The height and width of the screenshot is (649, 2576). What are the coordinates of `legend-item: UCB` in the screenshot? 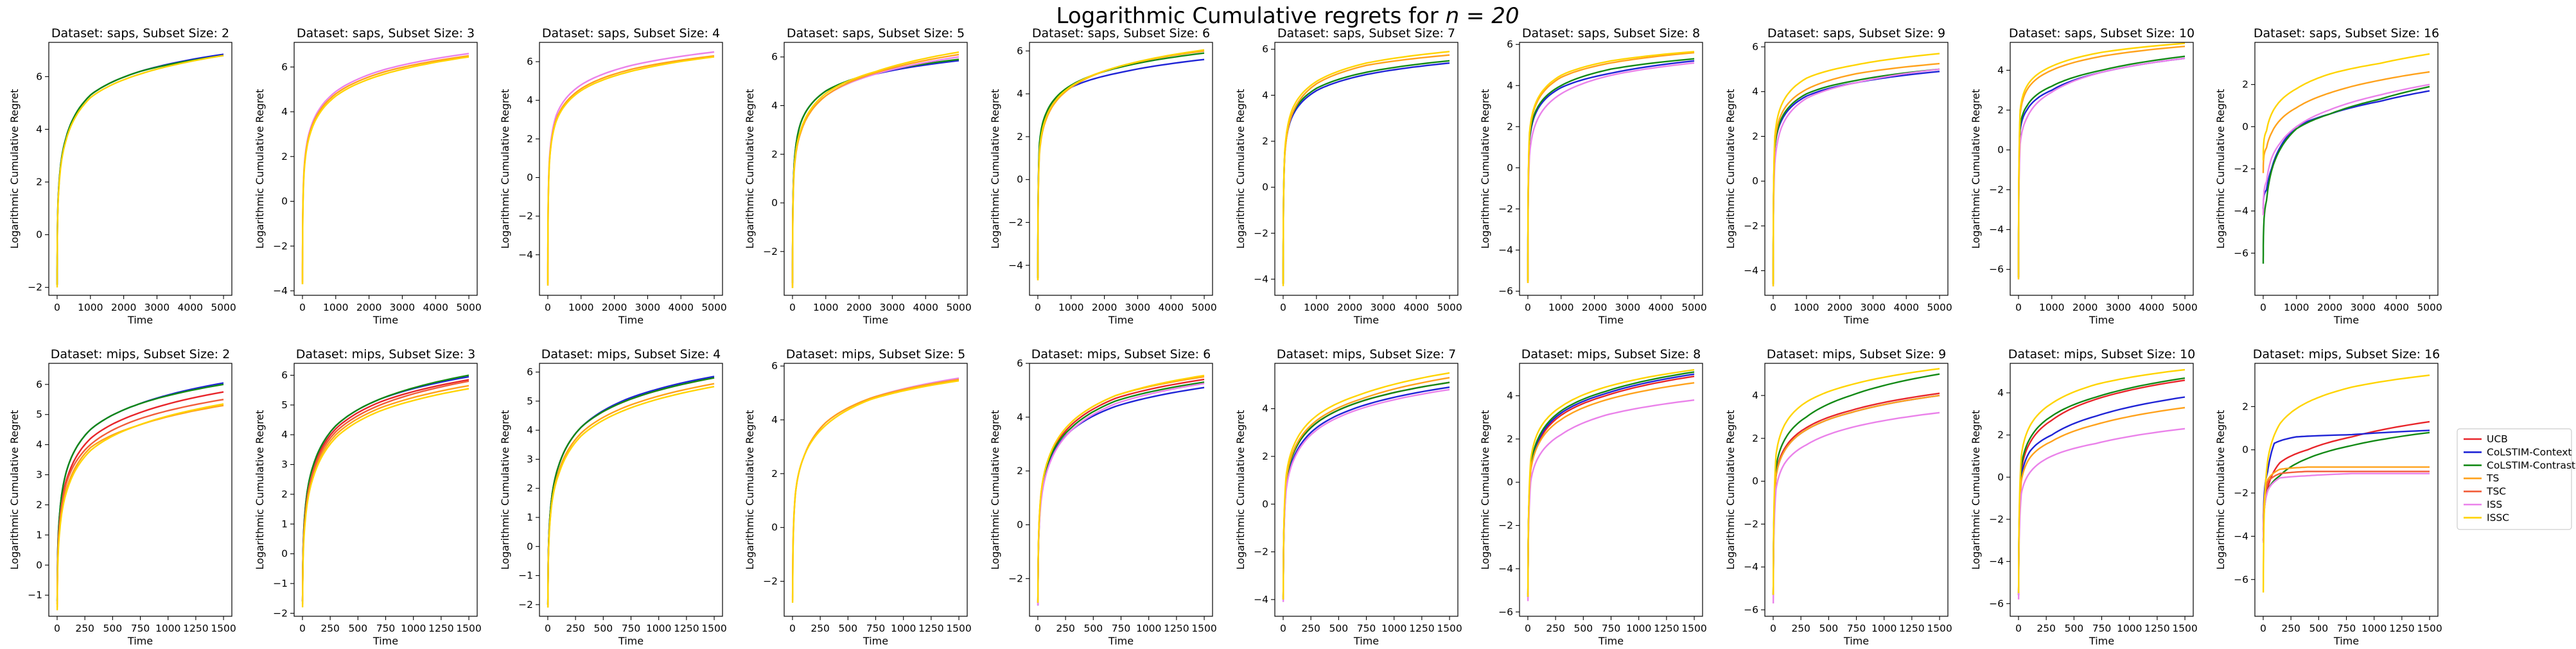 It's located at (2486, 439).